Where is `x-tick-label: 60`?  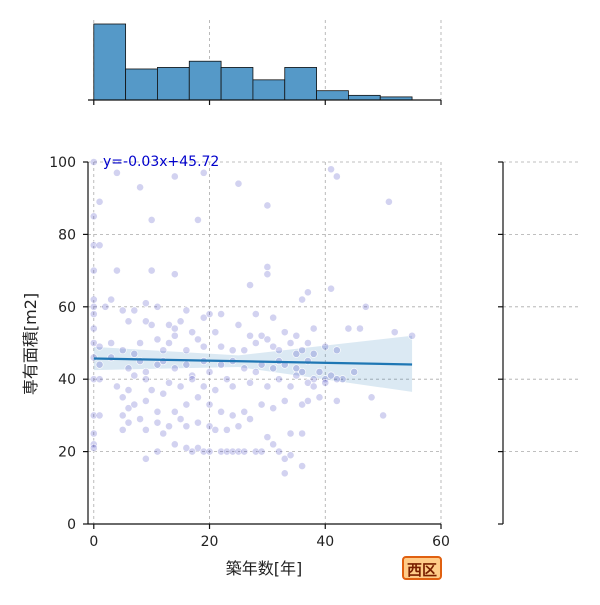 x-tick-label: 60 is located at coordinates (441, 542).